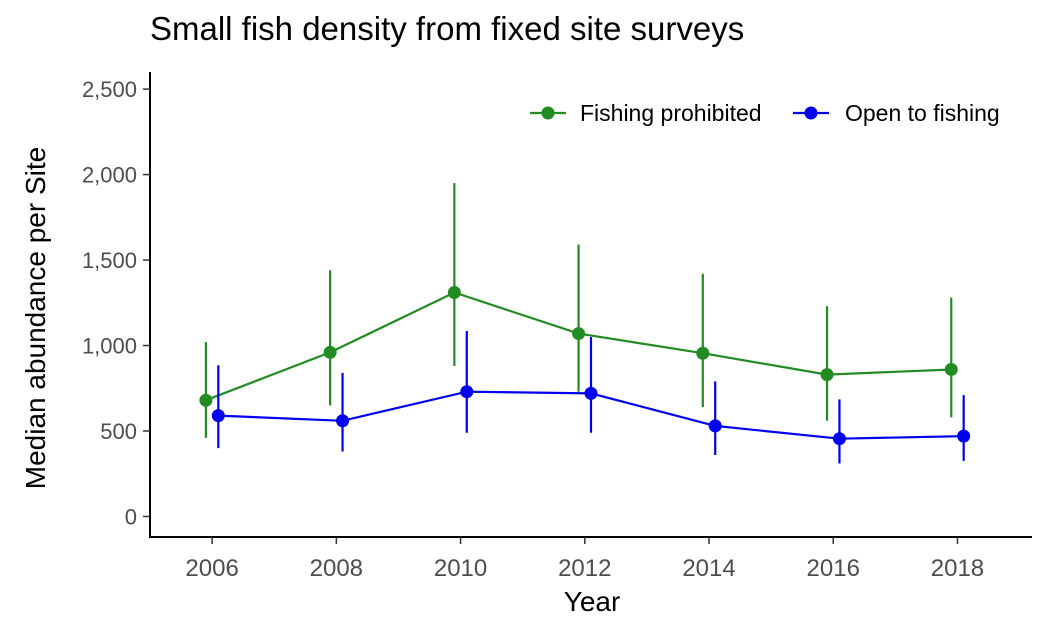  What do you see at coordinates (118, 431) in the screenshot?
I see `y-tick-label: 500` at bounding box center [118, 431].